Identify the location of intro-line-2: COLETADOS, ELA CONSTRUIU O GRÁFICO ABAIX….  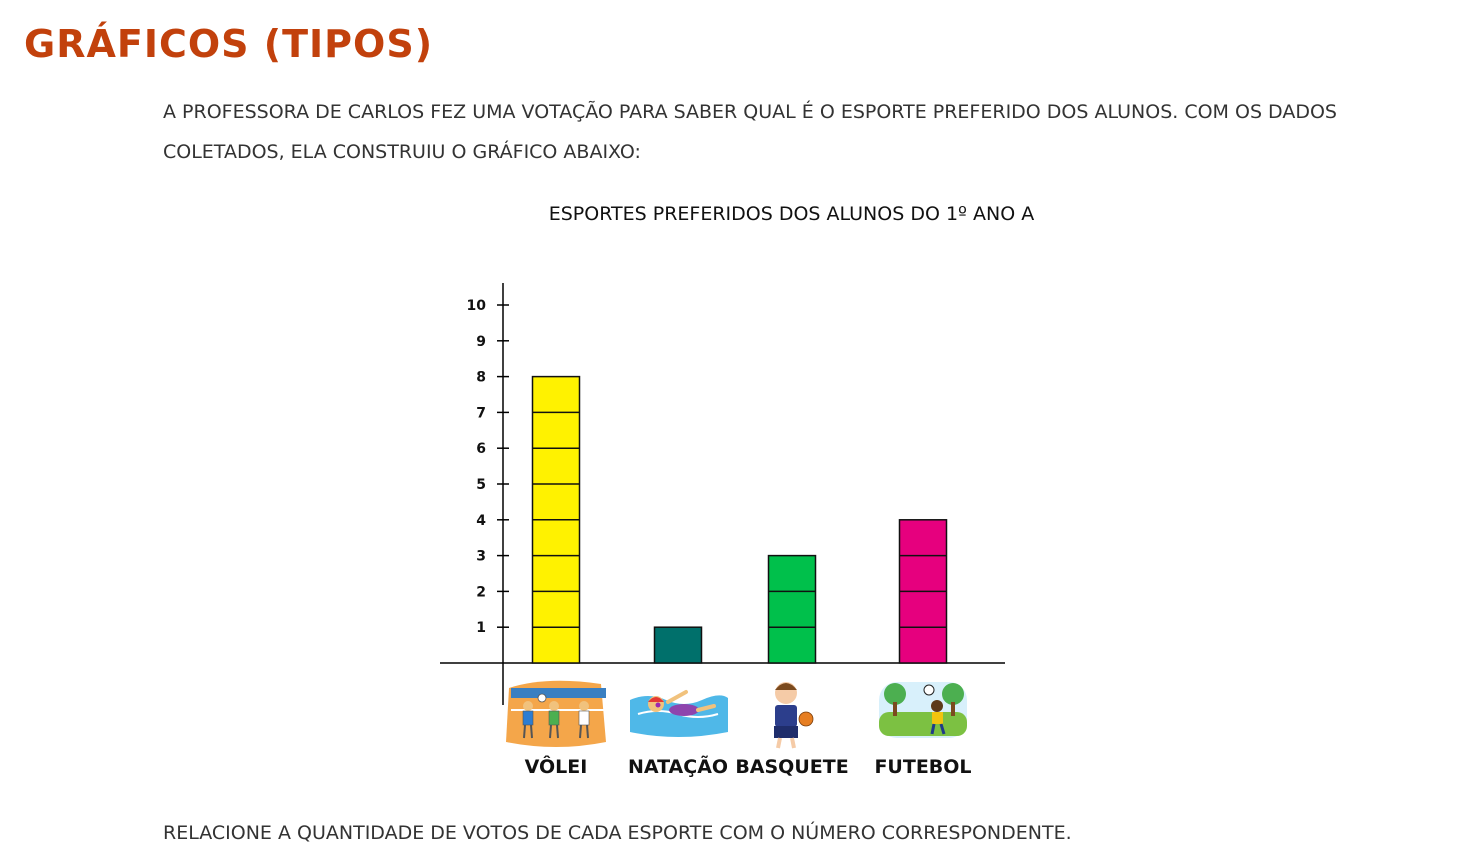
(402, 152).